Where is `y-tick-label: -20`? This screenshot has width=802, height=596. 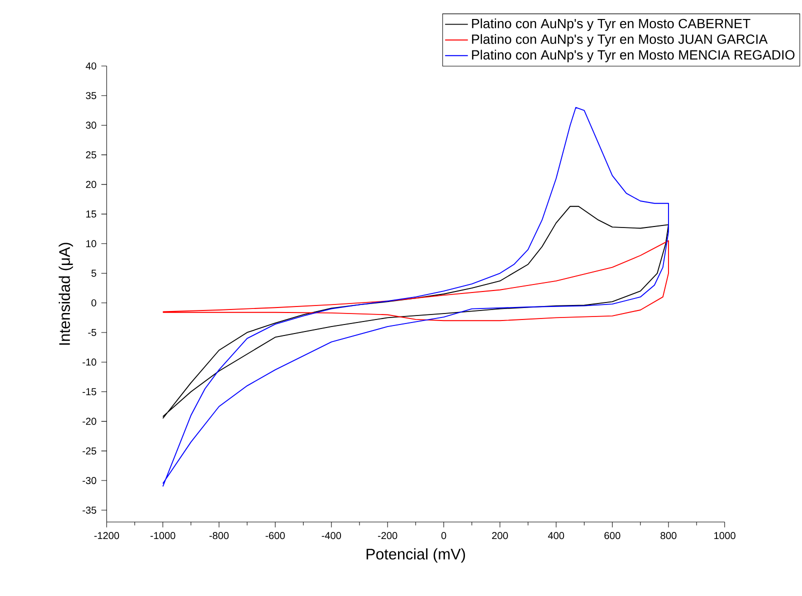 y-tick-label: -20 is located at coordinates (89, 421).